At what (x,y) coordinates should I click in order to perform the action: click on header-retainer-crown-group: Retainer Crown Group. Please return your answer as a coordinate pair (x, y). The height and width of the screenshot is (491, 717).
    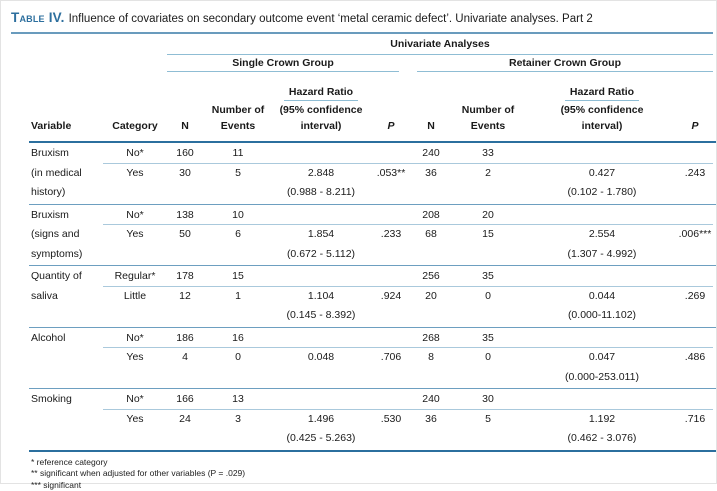
    Looking at the image, I should click on (565, 63).